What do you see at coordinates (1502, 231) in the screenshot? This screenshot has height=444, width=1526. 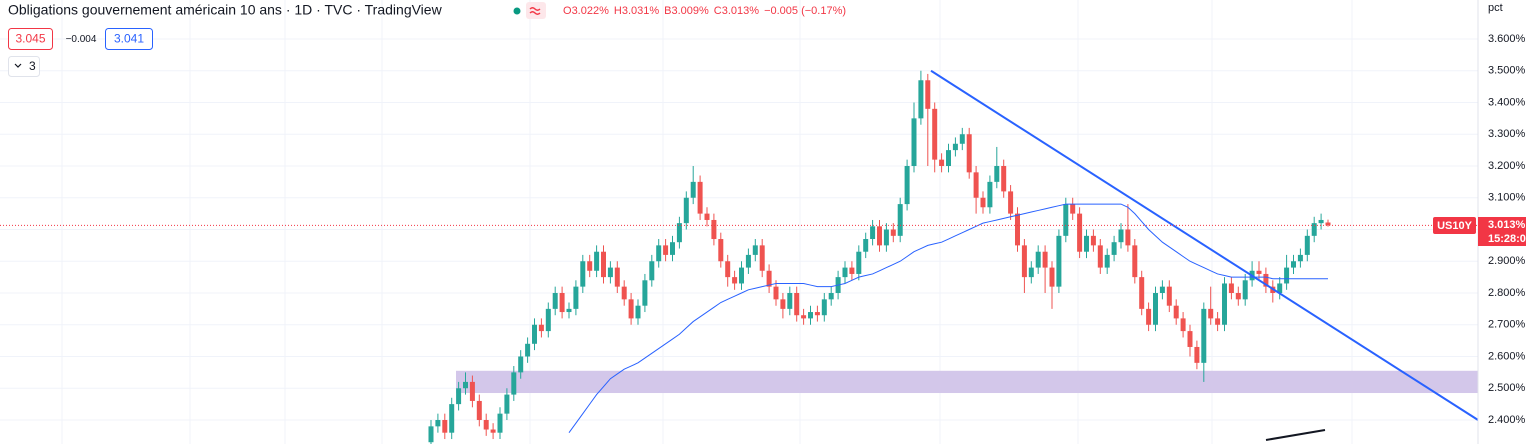 I see `price-tag` at bounding box center [1502, 231].